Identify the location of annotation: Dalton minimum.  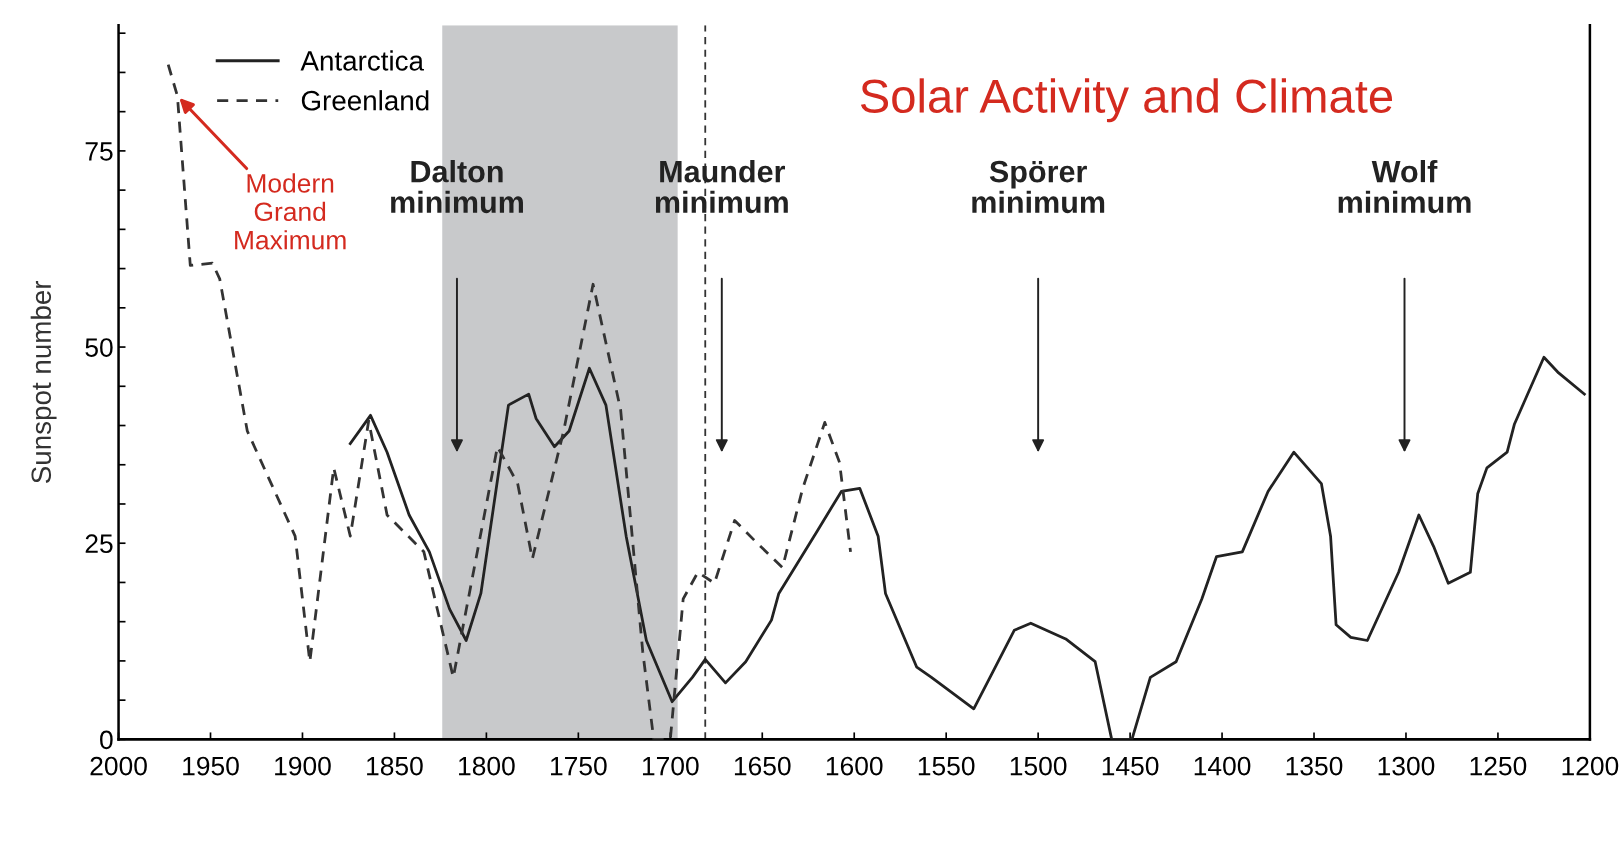
(457, 186).